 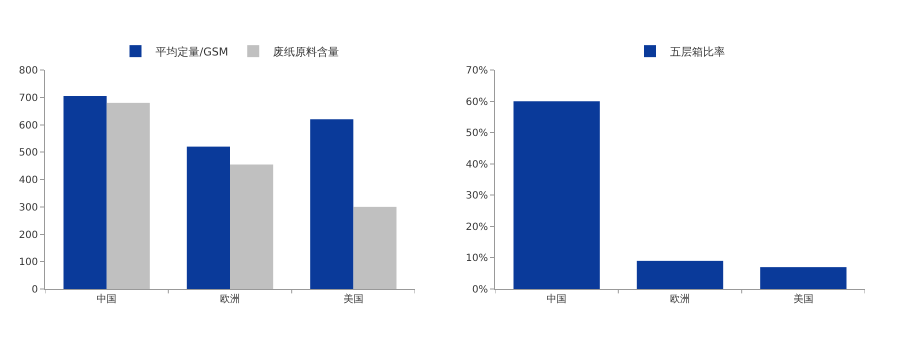 What do you see at coordinates (28, 208) in the screenshot?
I see `y-tick-label: 300` at bounding box center [28, 208].